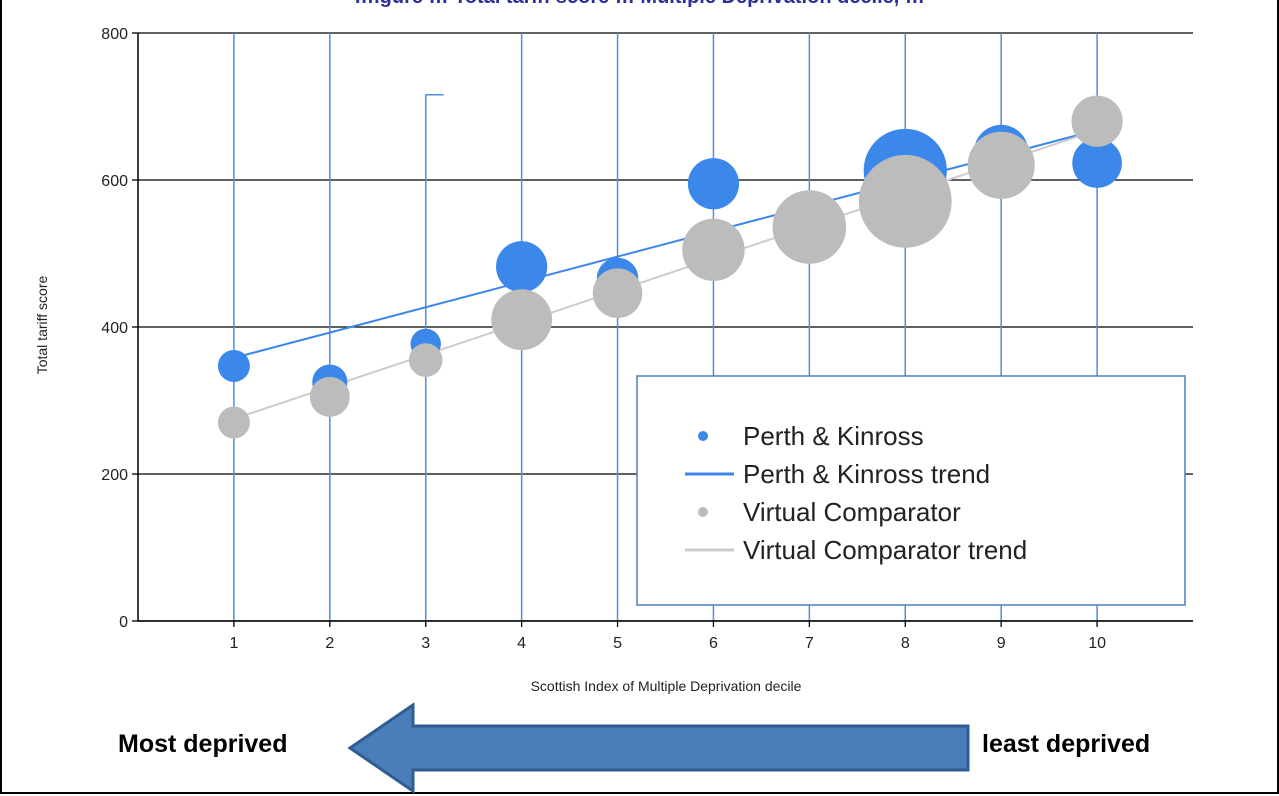  Describe the element at coordinates (885, 550) in the screenshot. I see `legend-label: Virtual Comparator trend` at that location.